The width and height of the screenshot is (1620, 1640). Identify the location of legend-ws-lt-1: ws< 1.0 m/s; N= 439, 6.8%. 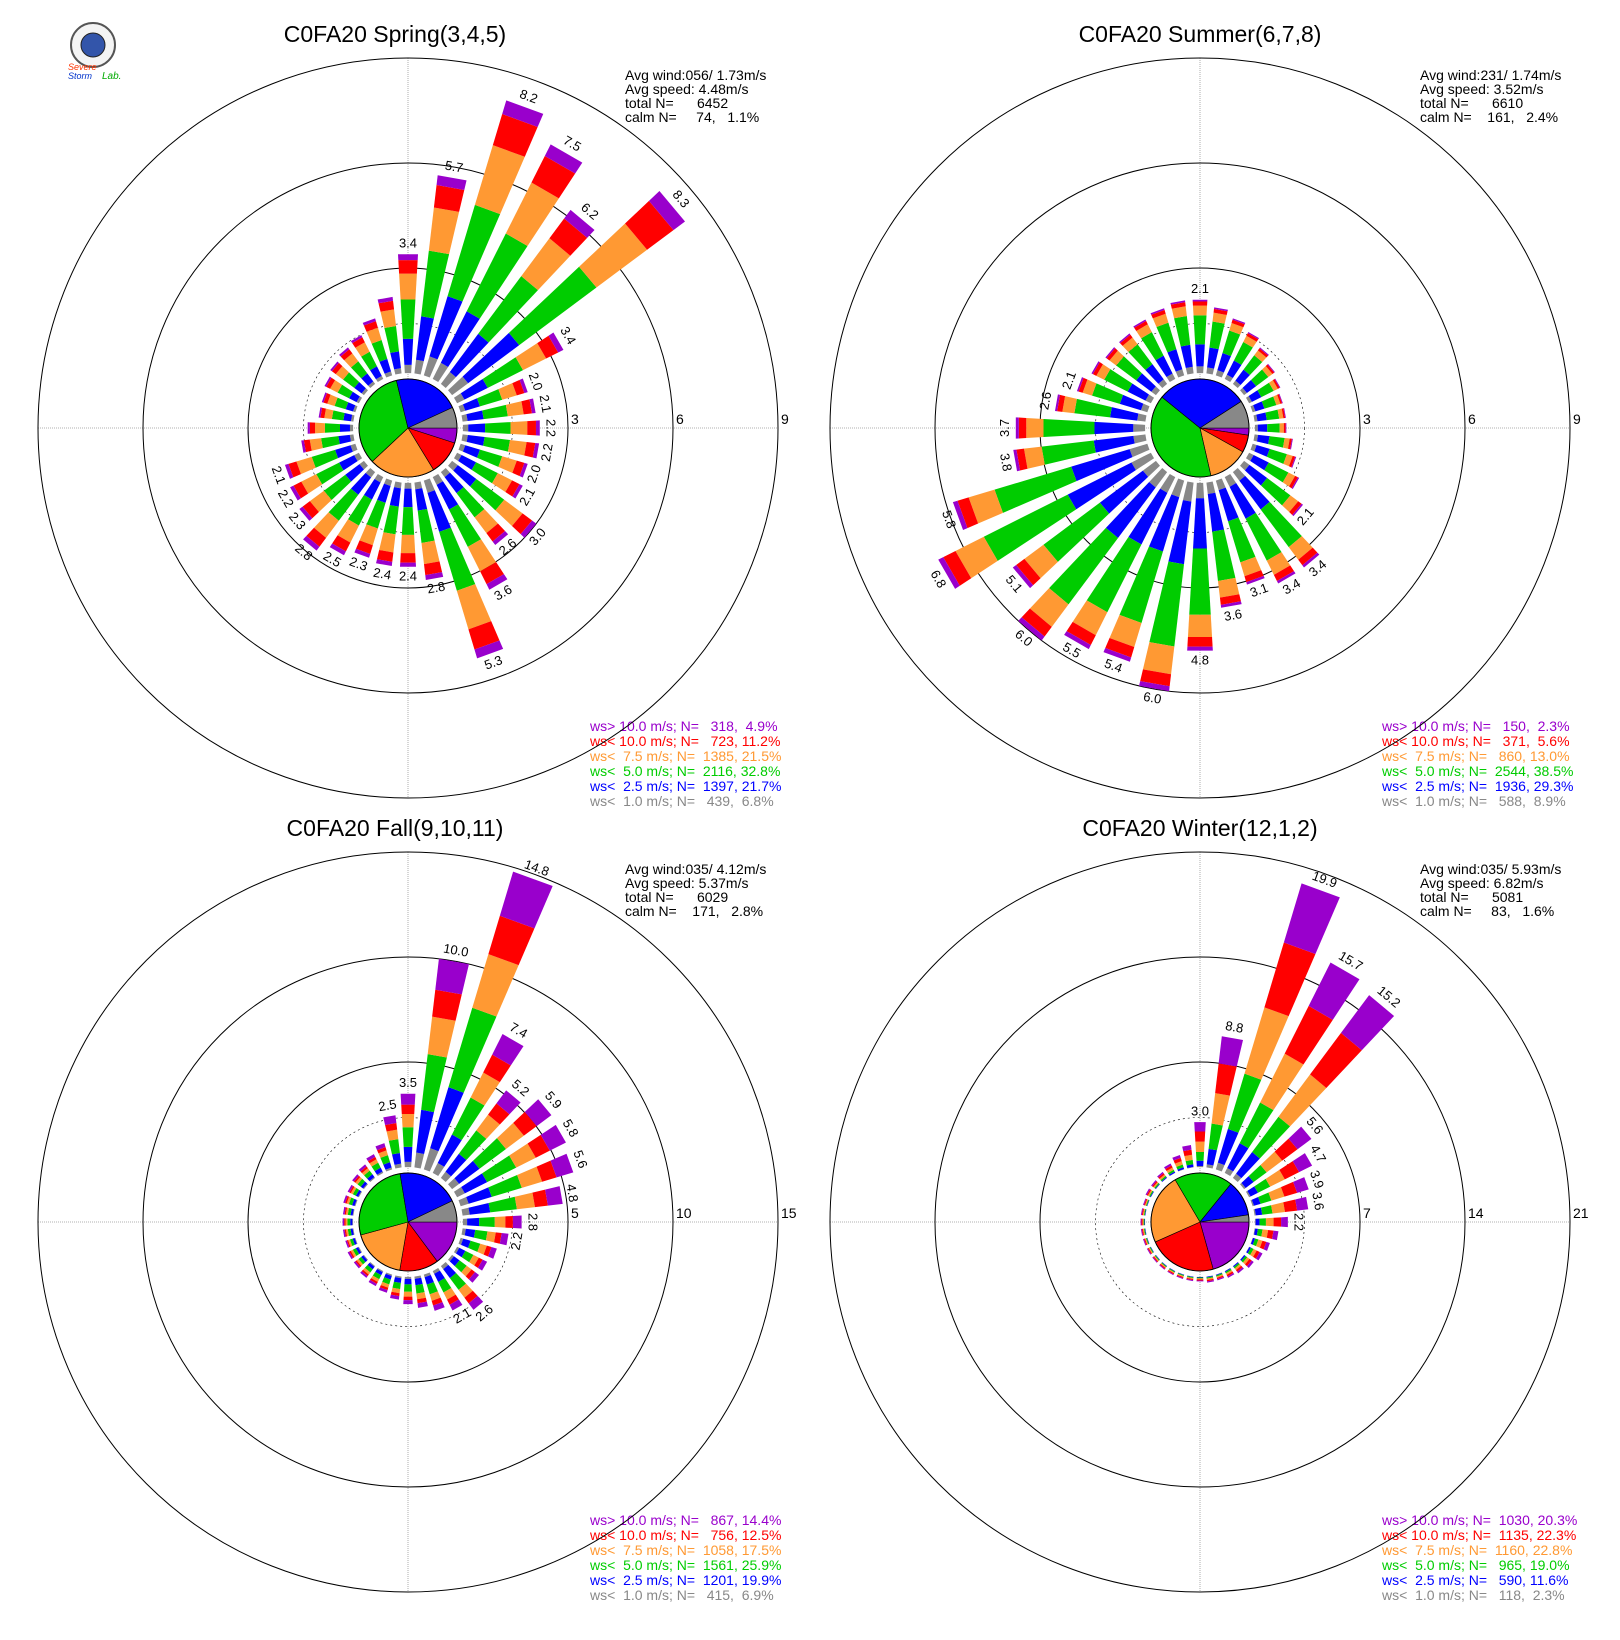
(681, 801).